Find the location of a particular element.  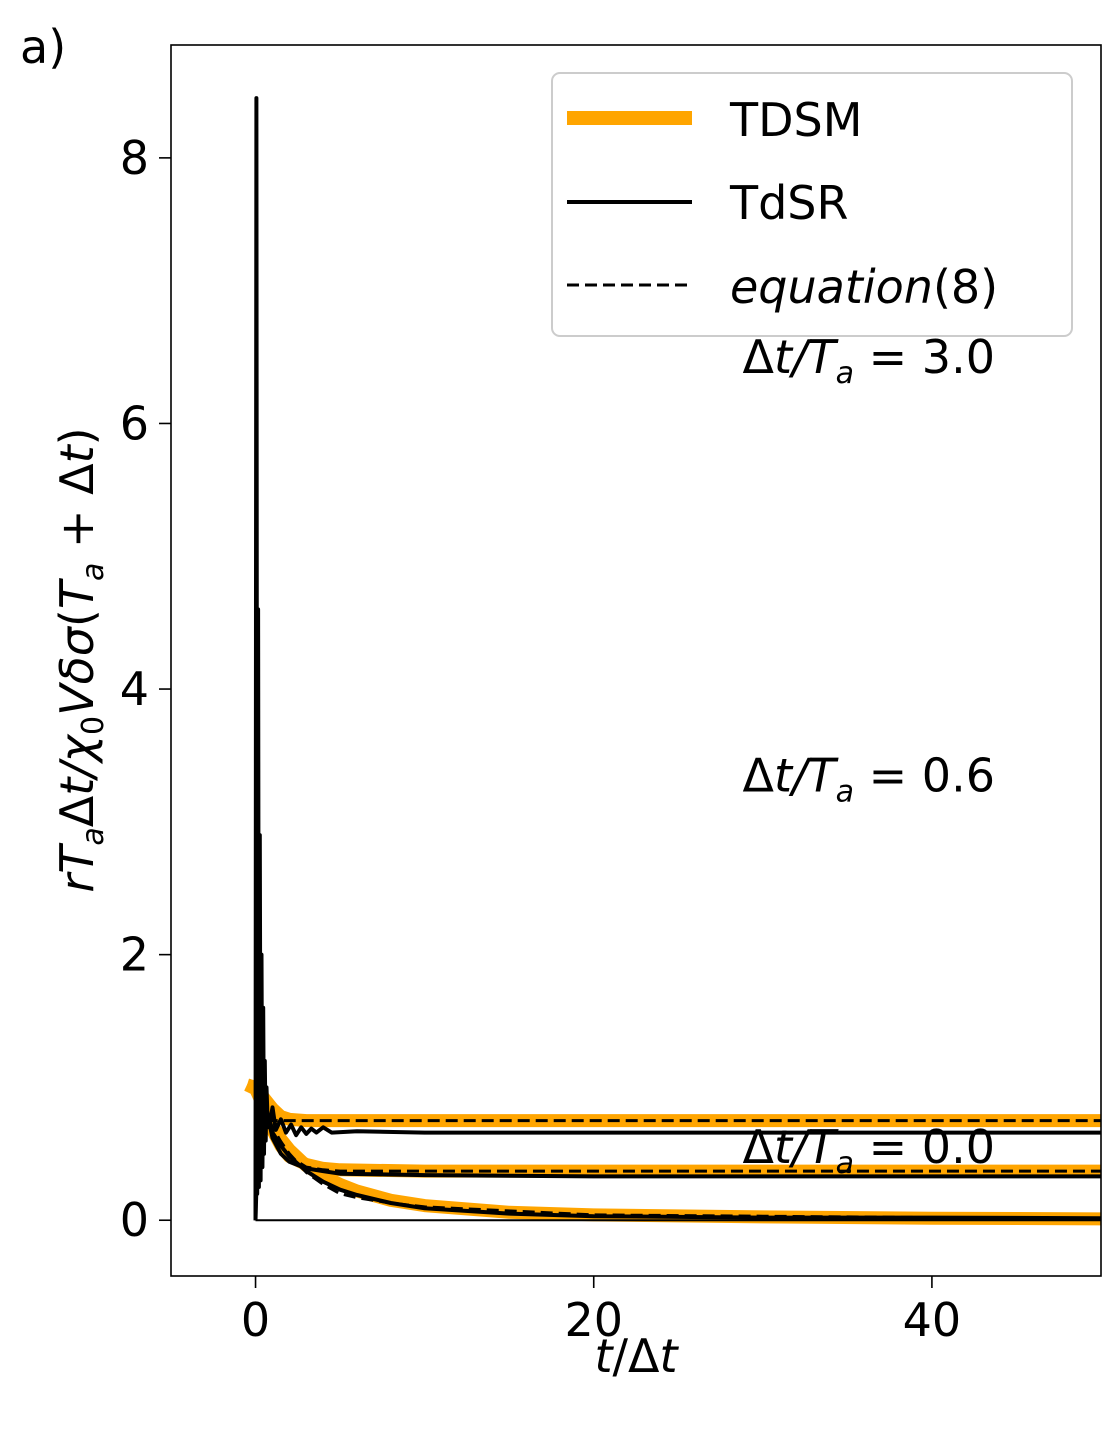

x-tick-label: 20 is located at coordinates (593, 1320).